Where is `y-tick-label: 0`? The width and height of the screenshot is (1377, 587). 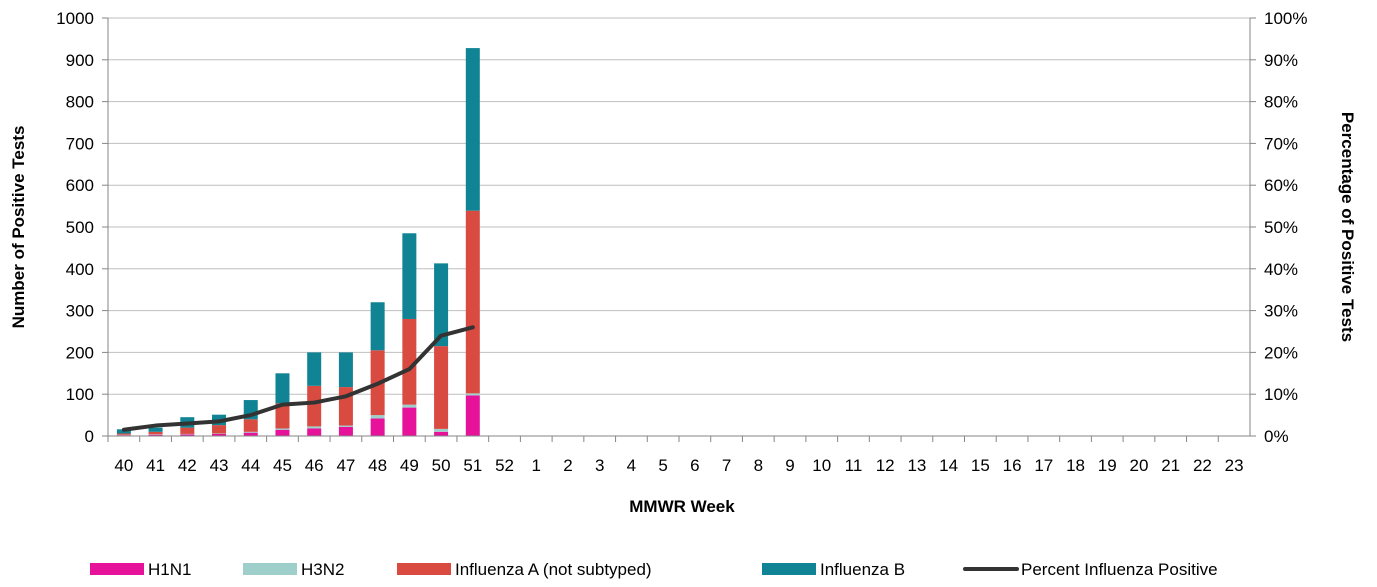 y-tick-label: 0 is located at coordinates (89, 436).